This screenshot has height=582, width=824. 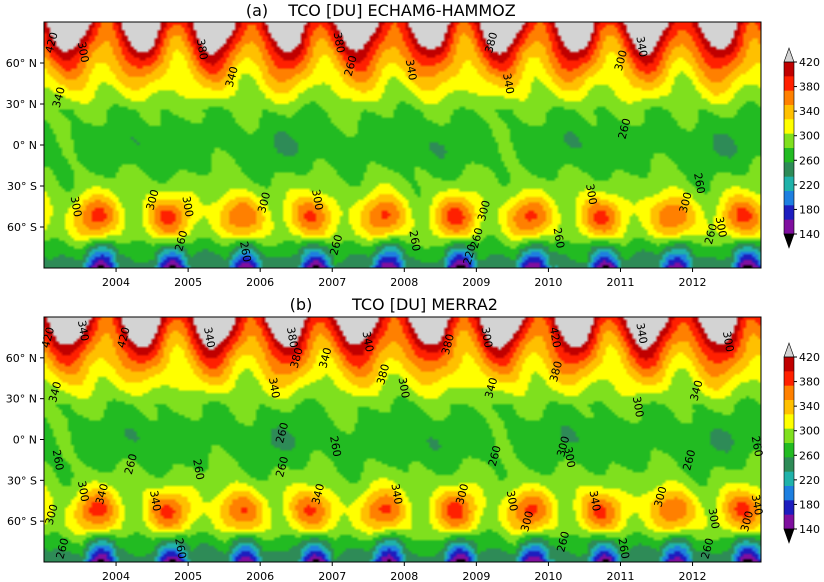 I want to click on panel-b-y-axis: 60° N 30° N 0° N 30° S 60° S, so click(x=25, y=440).